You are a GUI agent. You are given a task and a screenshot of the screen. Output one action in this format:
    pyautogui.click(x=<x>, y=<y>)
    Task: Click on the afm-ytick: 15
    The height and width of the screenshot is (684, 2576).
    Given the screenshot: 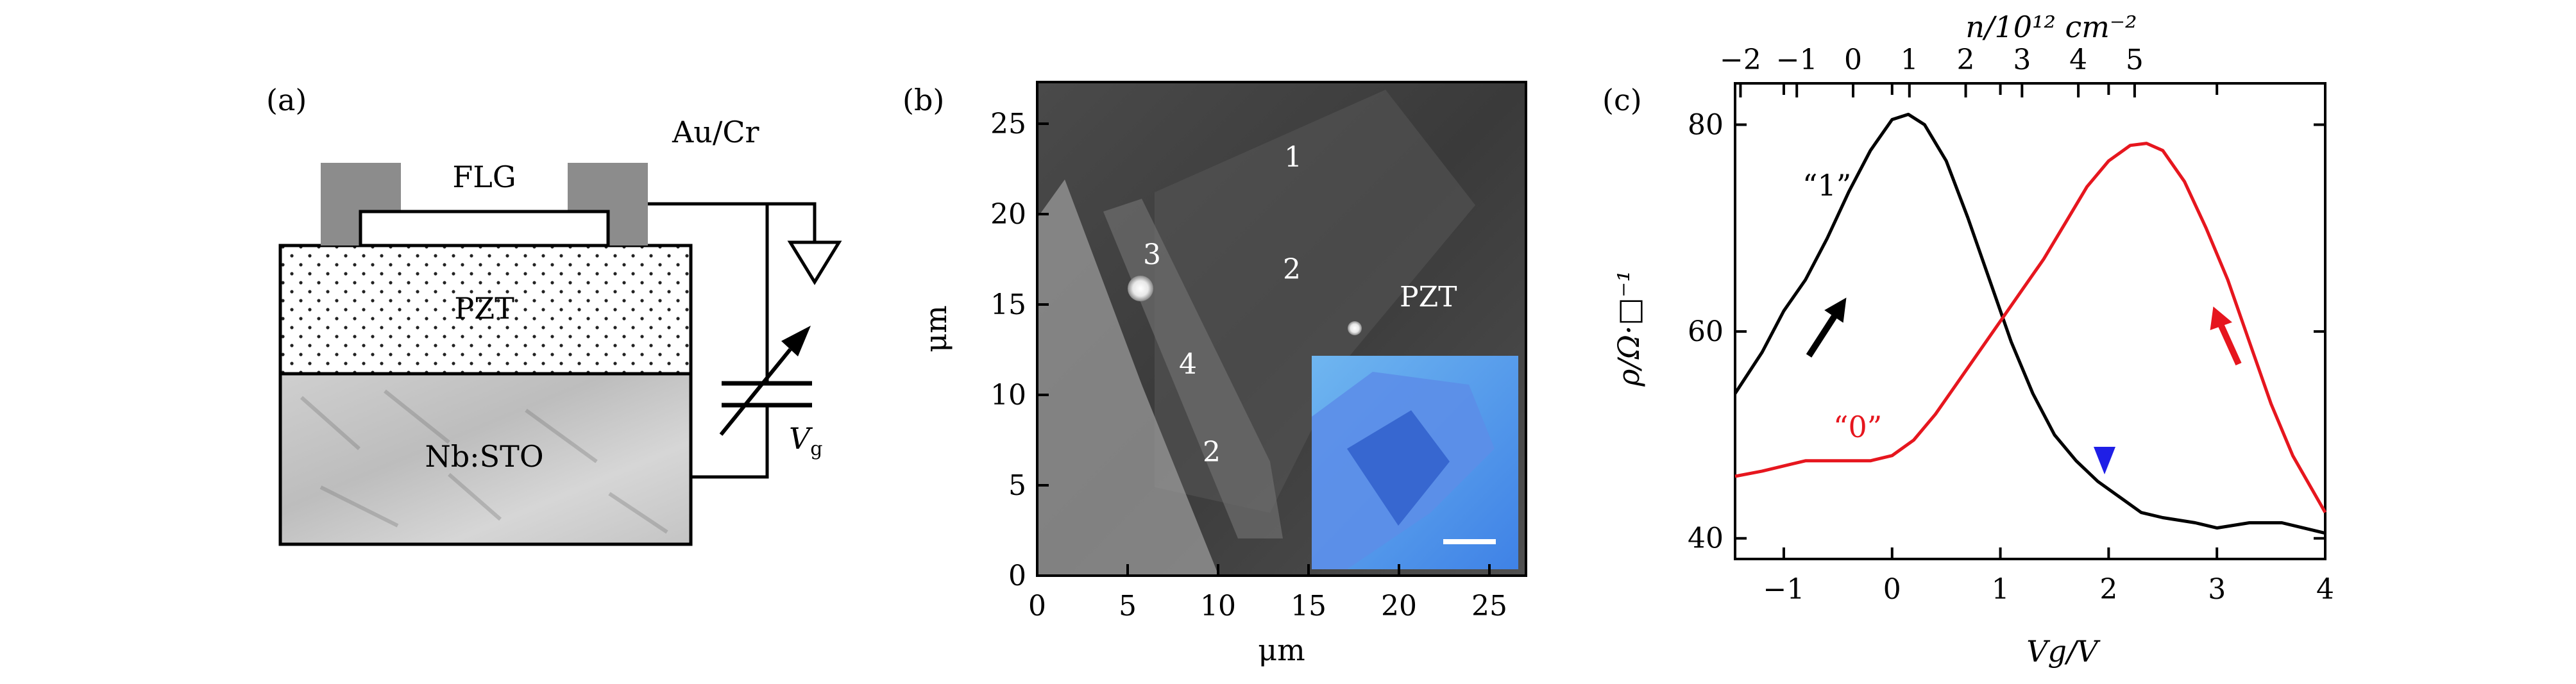 What is the action you would take?
    pyautogui.click(x=1008, y=304)
    